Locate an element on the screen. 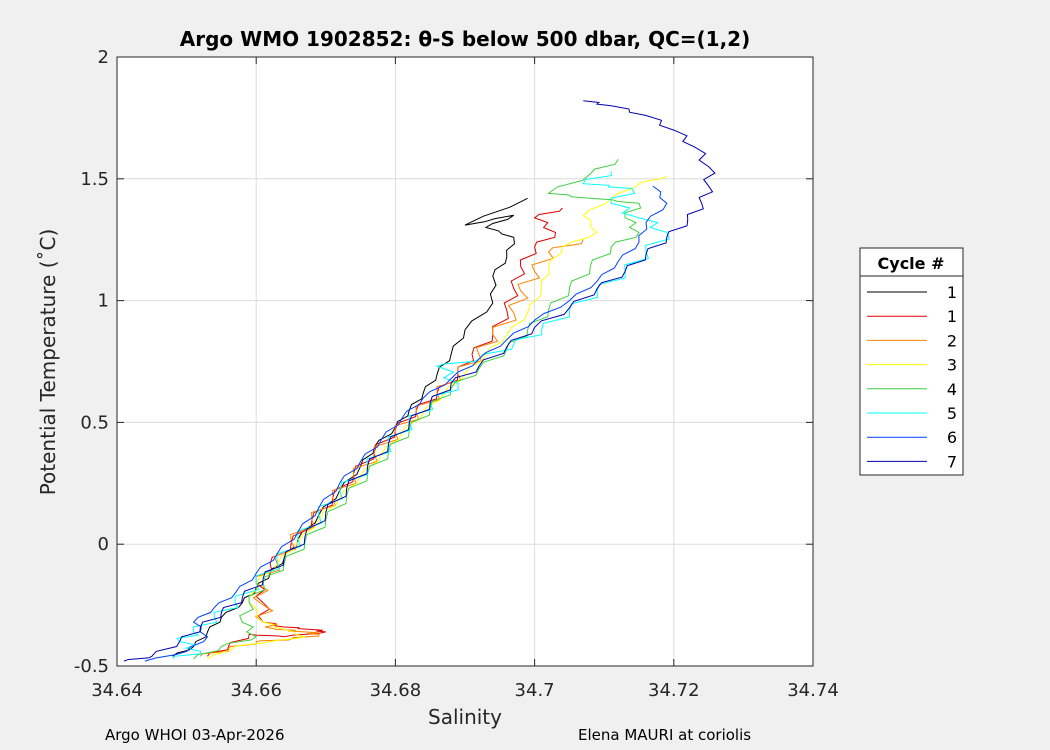  legend-label: 7 is located at coordinates (952, 461).